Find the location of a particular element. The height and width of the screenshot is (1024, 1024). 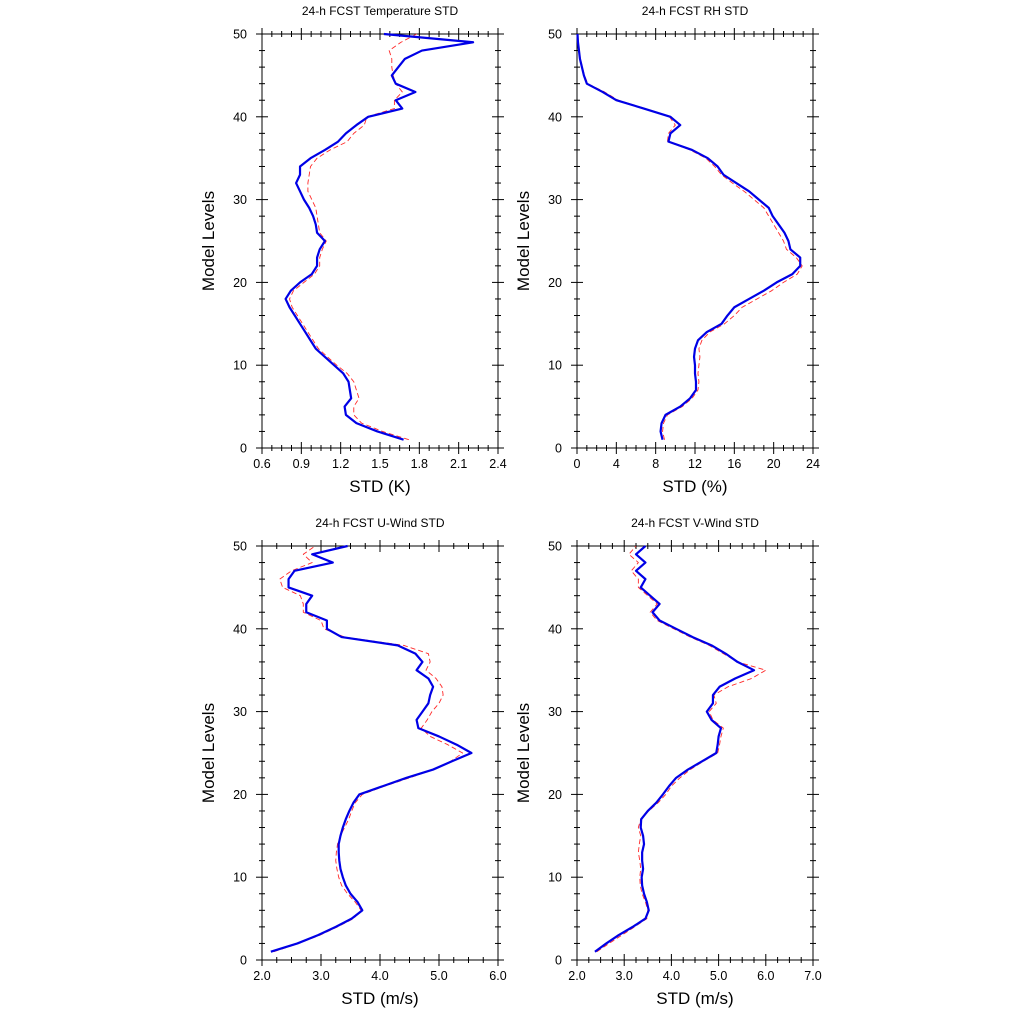

x-tick-label: 7.0 is located at coordinates (812, 976).